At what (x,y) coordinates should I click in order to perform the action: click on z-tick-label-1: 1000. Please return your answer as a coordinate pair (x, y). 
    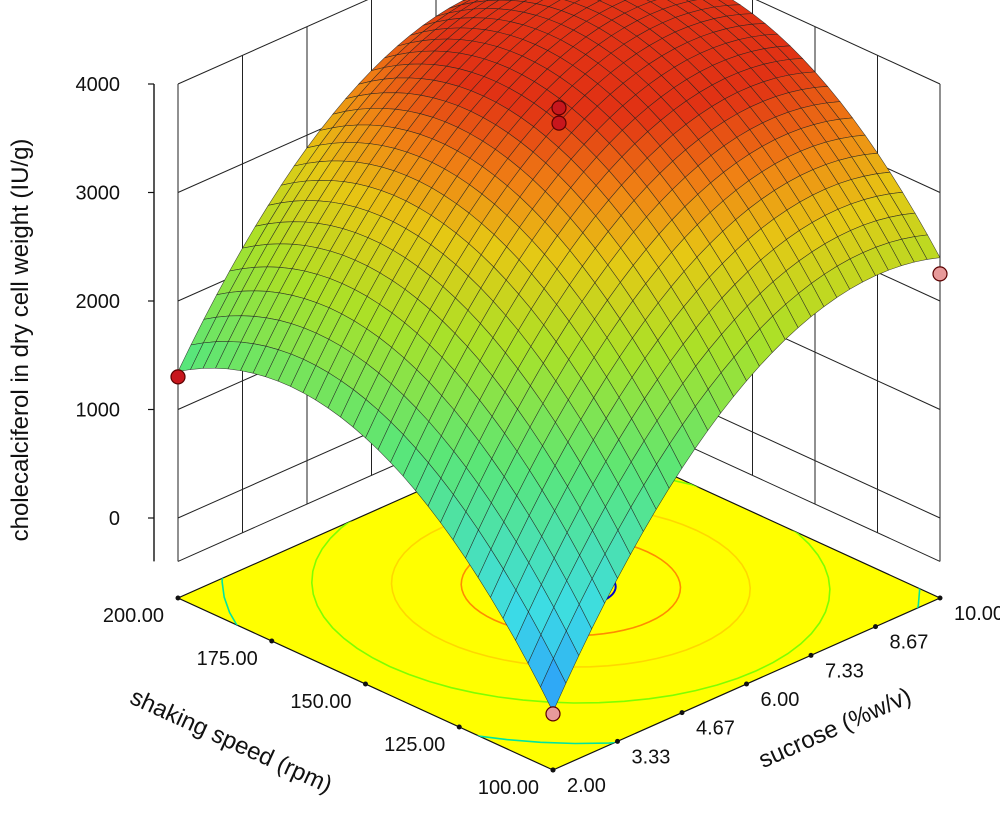
    Looking at the image, I should click on (98, 411).